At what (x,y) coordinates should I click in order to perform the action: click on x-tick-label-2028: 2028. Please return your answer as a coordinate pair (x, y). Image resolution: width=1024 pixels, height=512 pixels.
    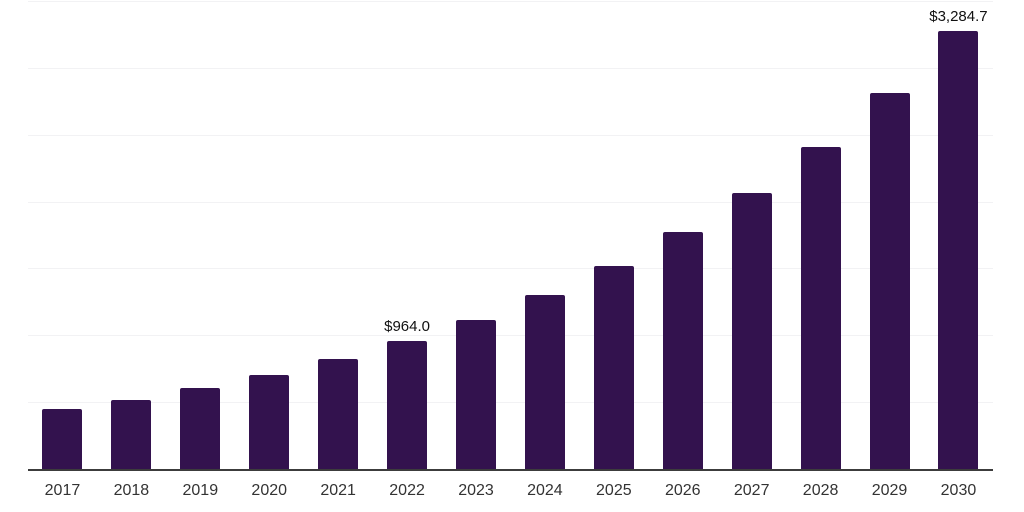
    Looking at the image, I should click on (820, 490).